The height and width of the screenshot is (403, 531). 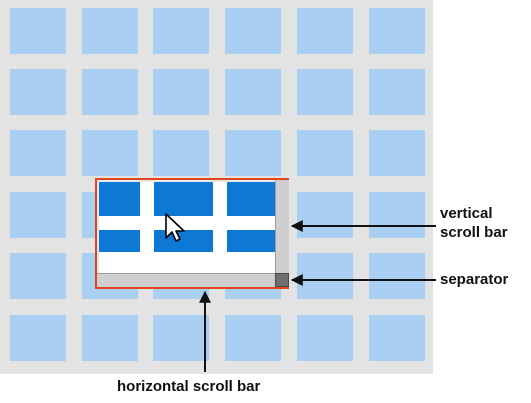 I want to click on horizontal-scroll-bar-label: horizontal scroll bar, so click(x=189, y=386).